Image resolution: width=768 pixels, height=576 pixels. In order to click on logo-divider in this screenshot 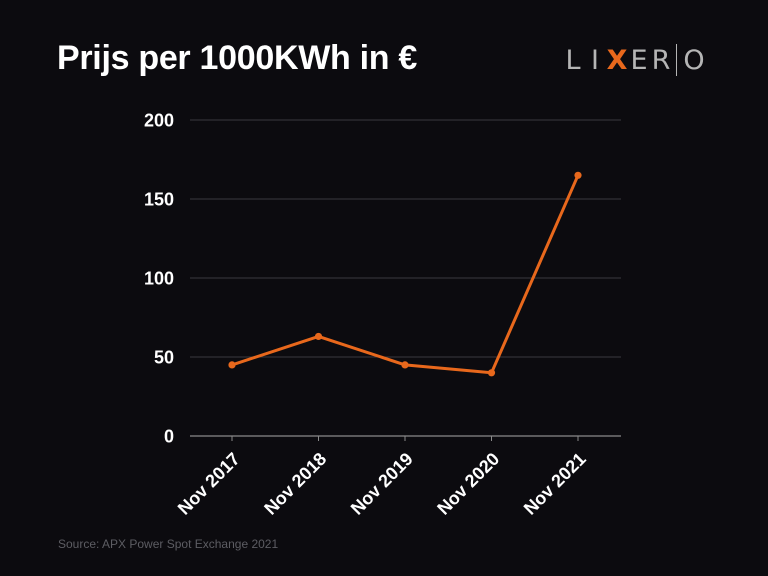, I will do `click(676, 60)`.